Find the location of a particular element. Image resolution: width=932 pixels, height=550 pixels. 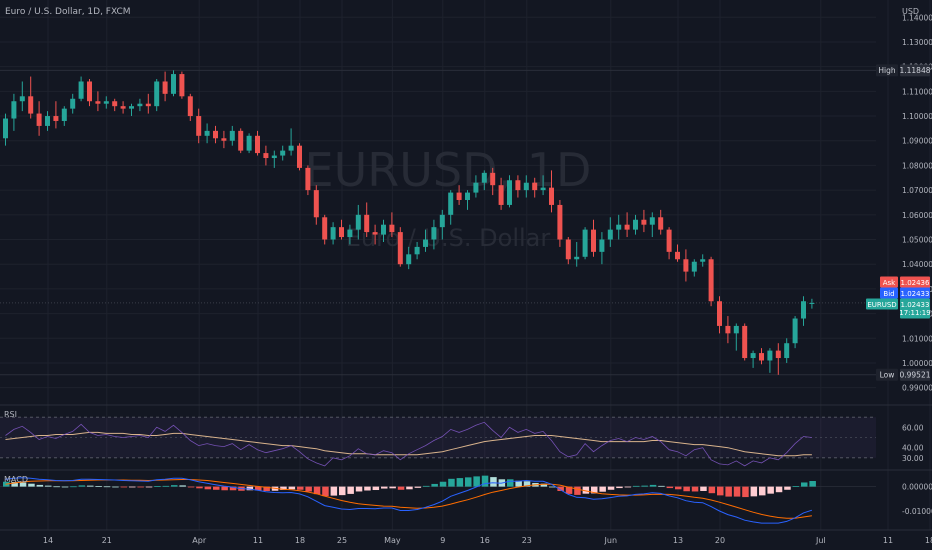

last-value-box is located at coordinates (915, 308).